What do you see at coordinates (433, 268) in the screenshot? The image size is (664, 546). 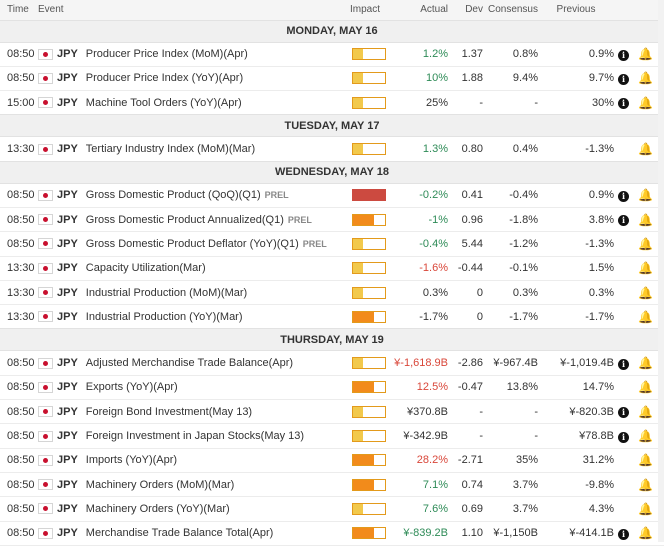 I see `event-actual: -1.6%` at bounding box center [433, 268].